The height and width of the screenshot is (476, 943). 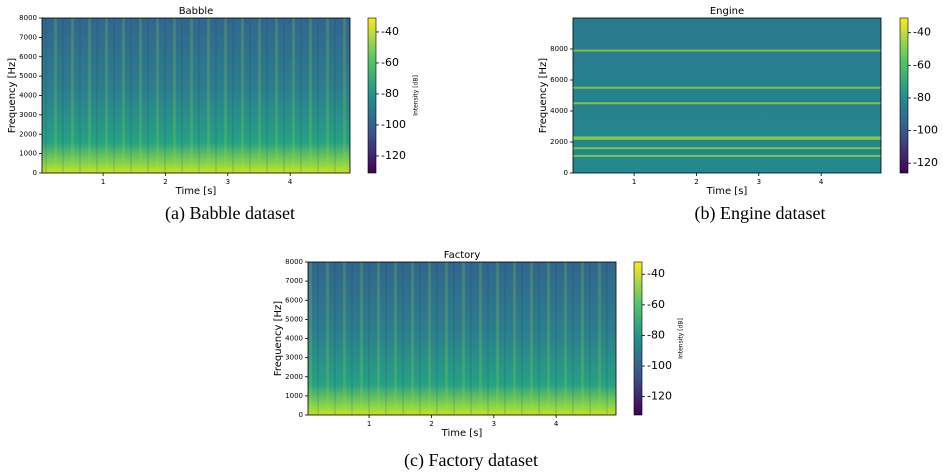 What do you see at coordinates (760, 213) in the screenshot?
I see `caption: (b) Engine dataset` at bounding box center [760, 213].